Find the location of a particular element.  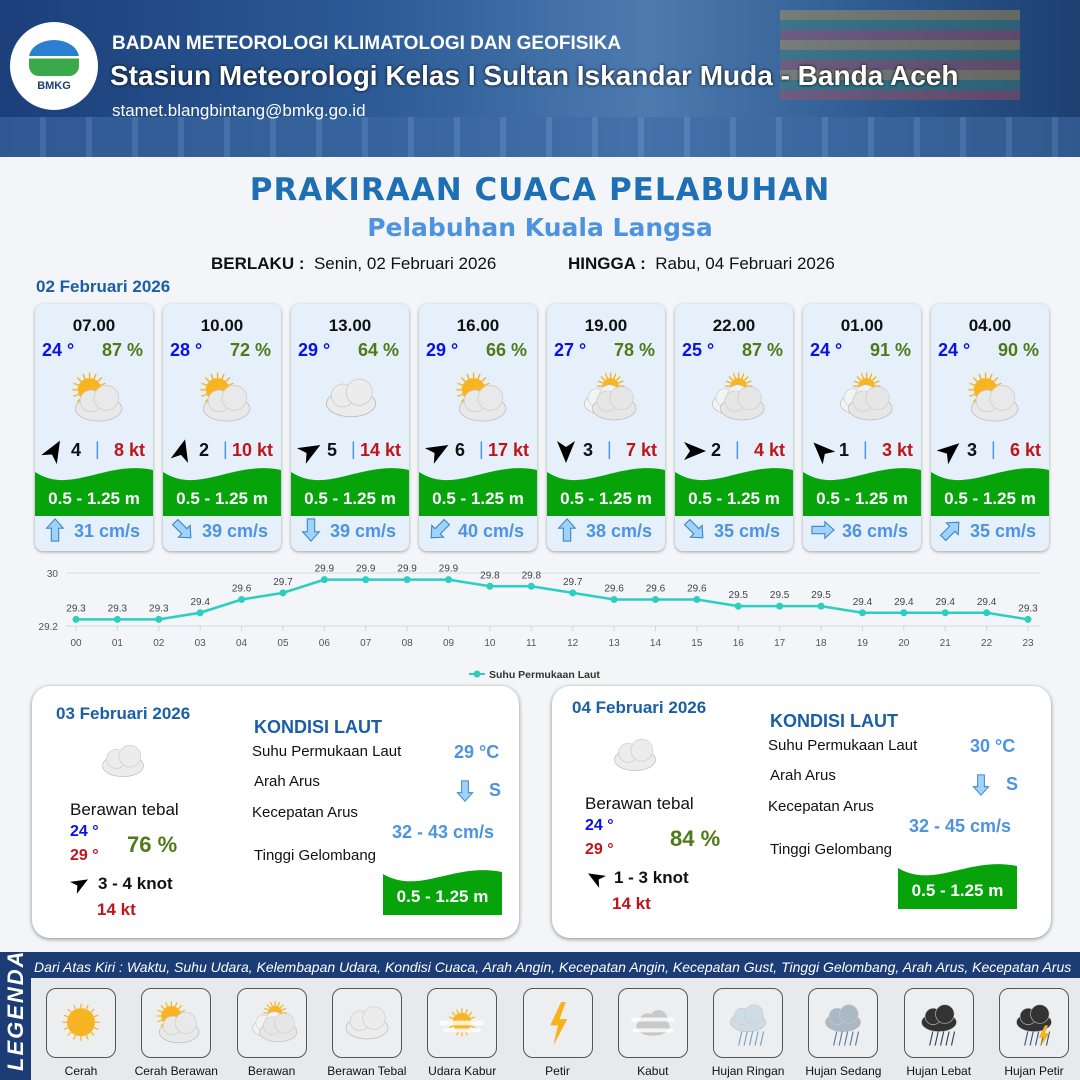

legend-item: Udara Kabur is located at coordinates (462, 1033).